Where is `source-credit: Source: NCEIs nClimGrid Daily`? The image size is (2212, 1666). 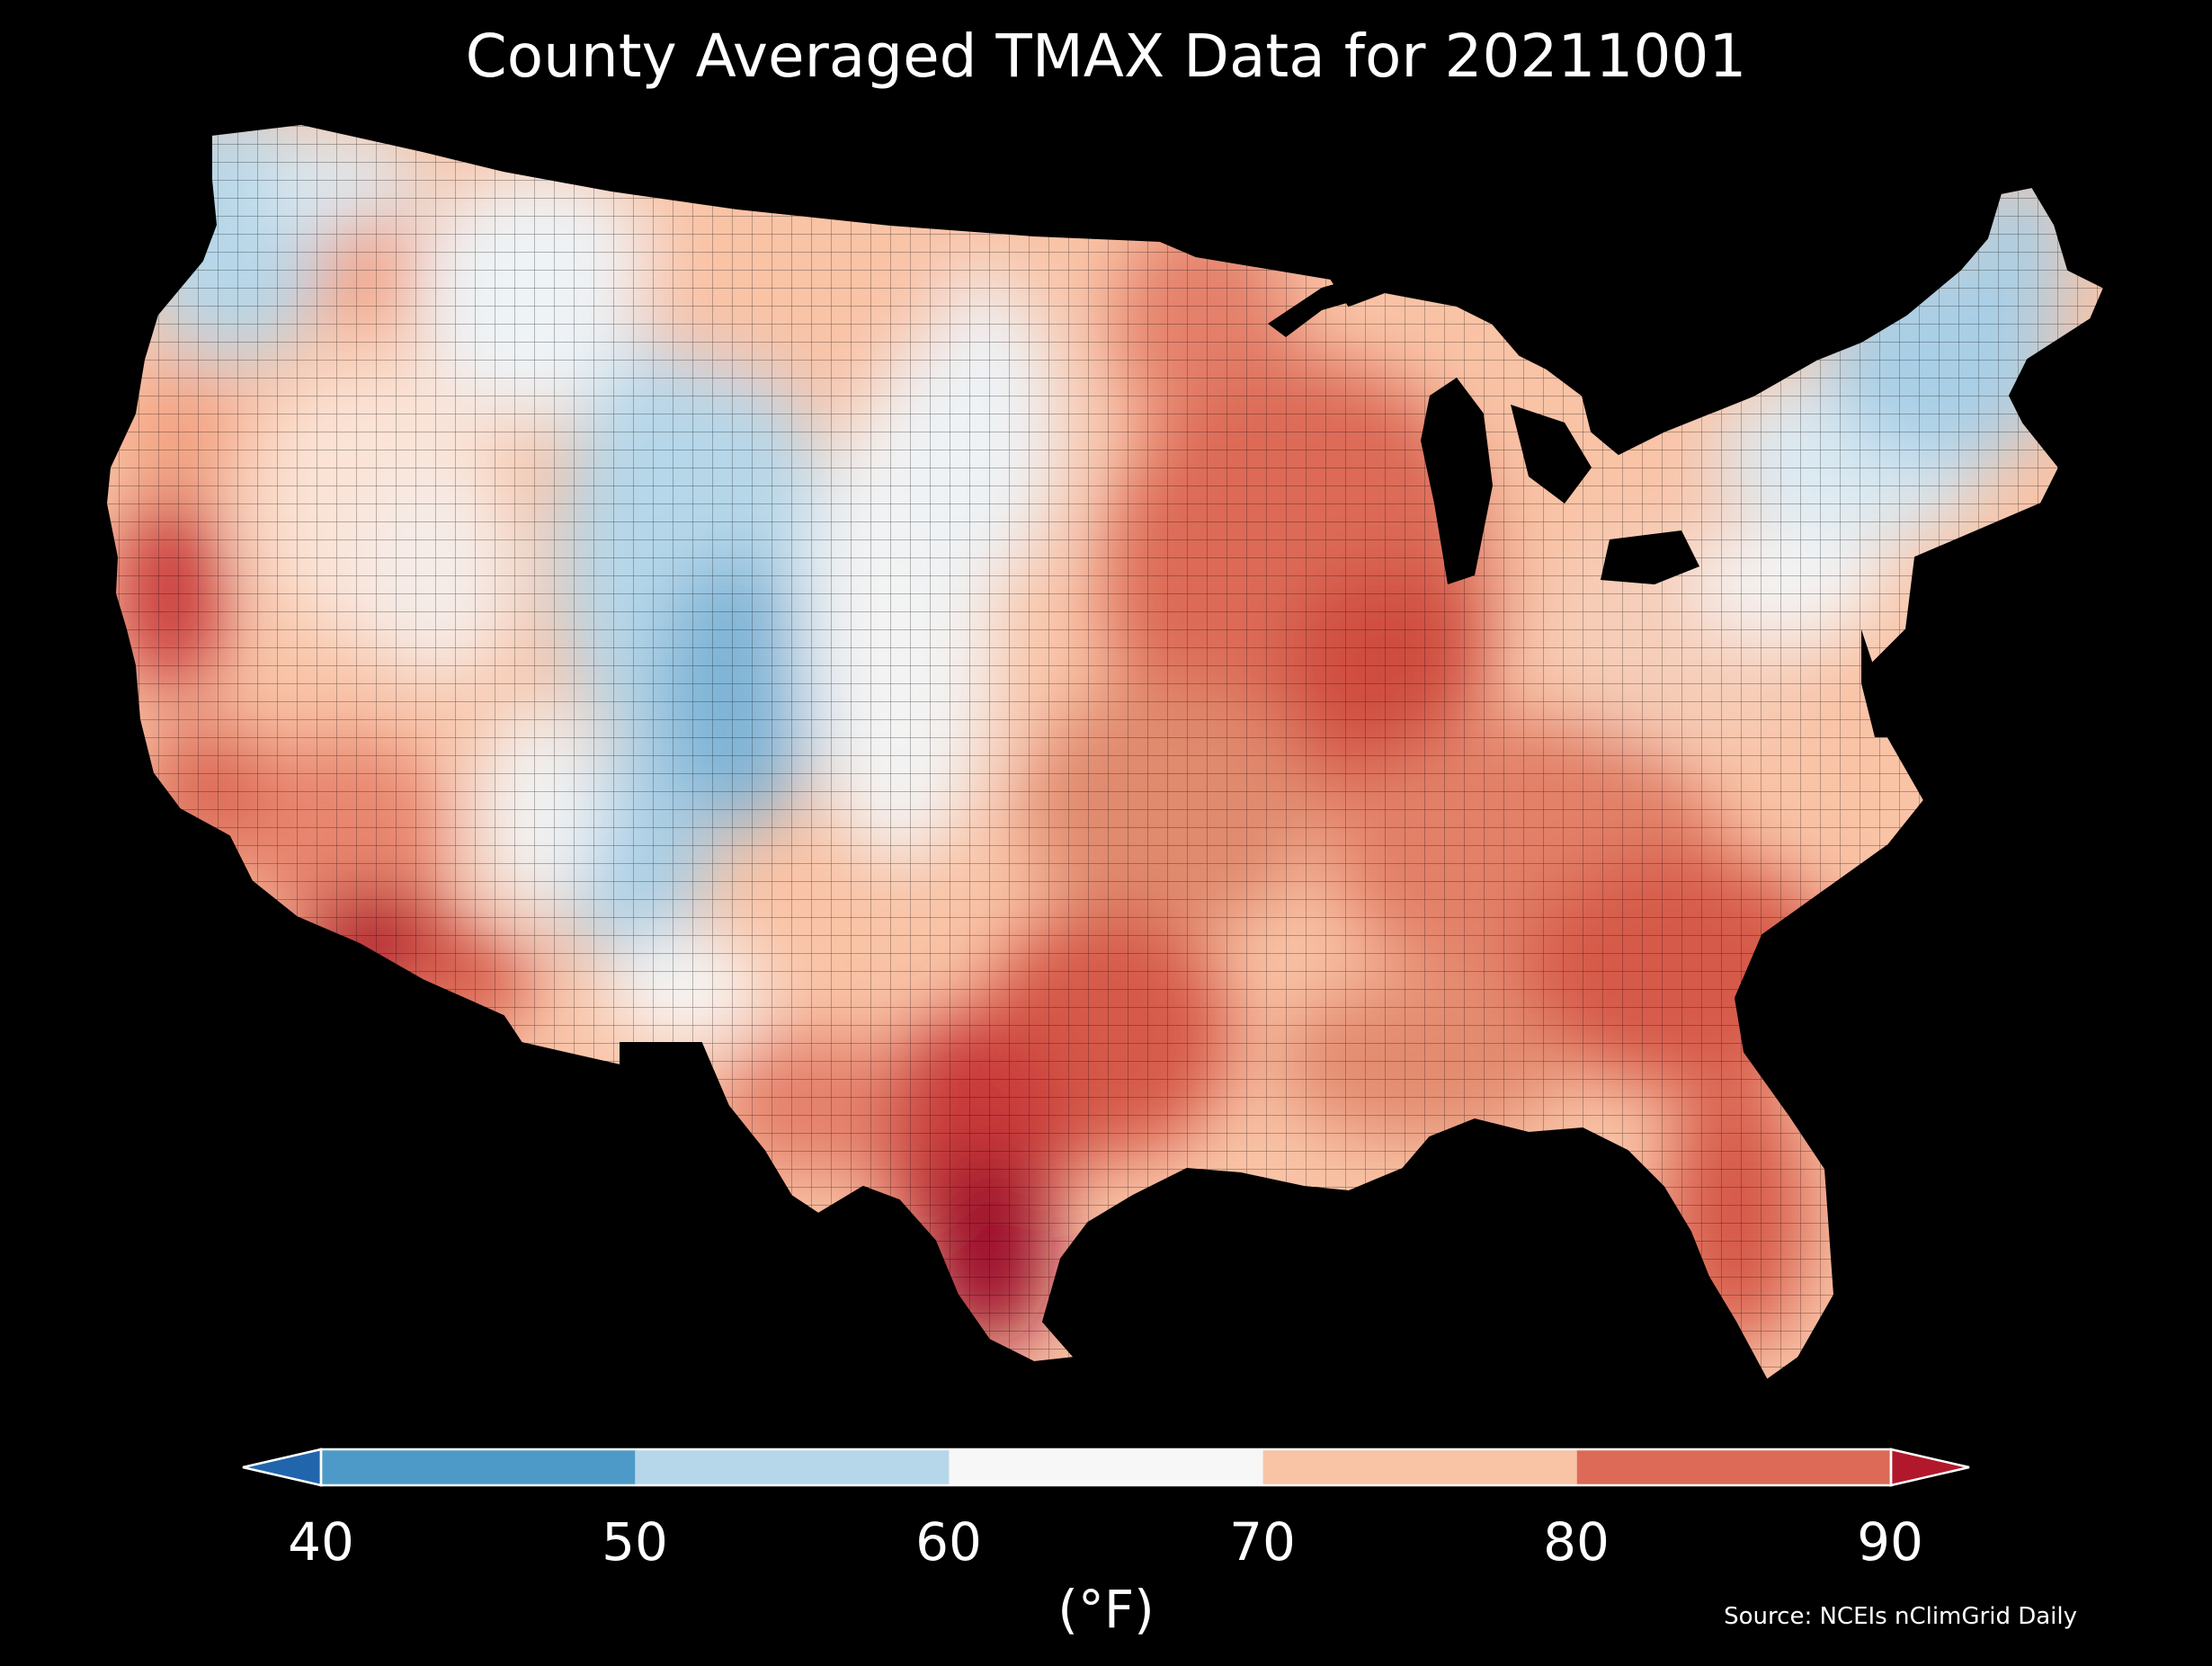
source-credit: Source: NCEIs nClimGrid Daily is located at coordinates (1900, 1617).